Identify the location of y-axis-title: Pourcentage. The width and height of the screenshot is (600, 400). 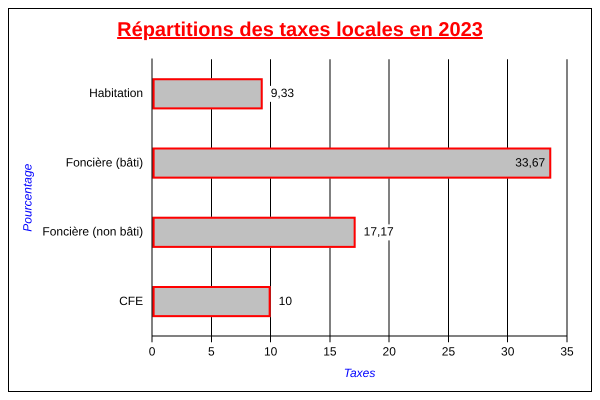
(27, 197).